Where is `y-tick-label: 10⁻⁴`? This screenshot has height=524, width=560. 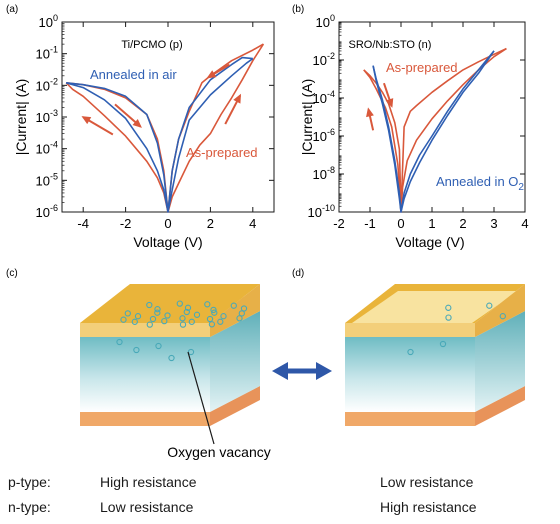
y-tick-label: 10⁻⁴ is located at coordinates (324, 97).